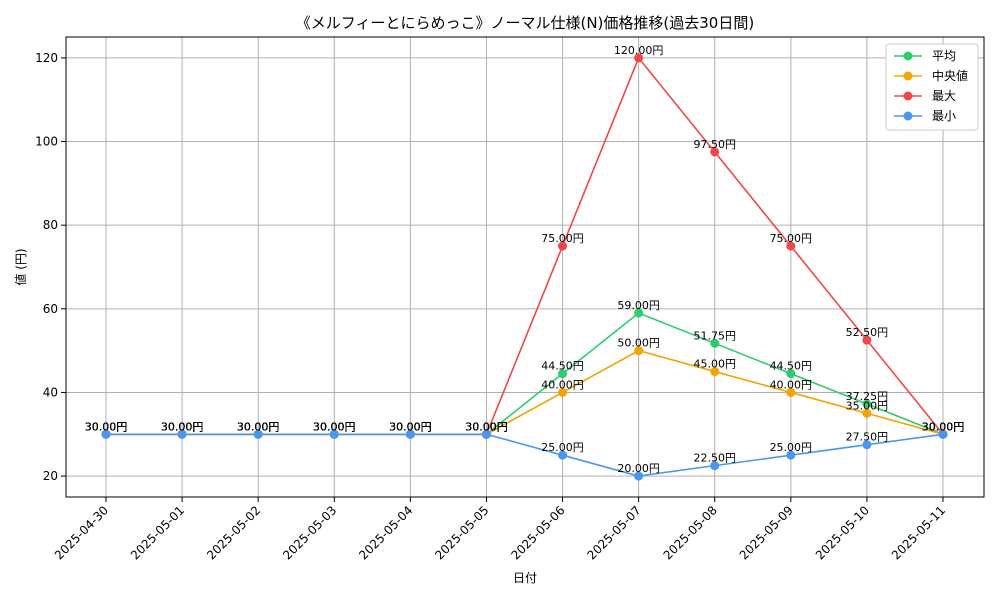 The height and width of the screenshot is (600, 1000). Describe the element at coordinates (157, 532) in the screenshot. I see `x-tick-label: 2025-05-01` at that location.